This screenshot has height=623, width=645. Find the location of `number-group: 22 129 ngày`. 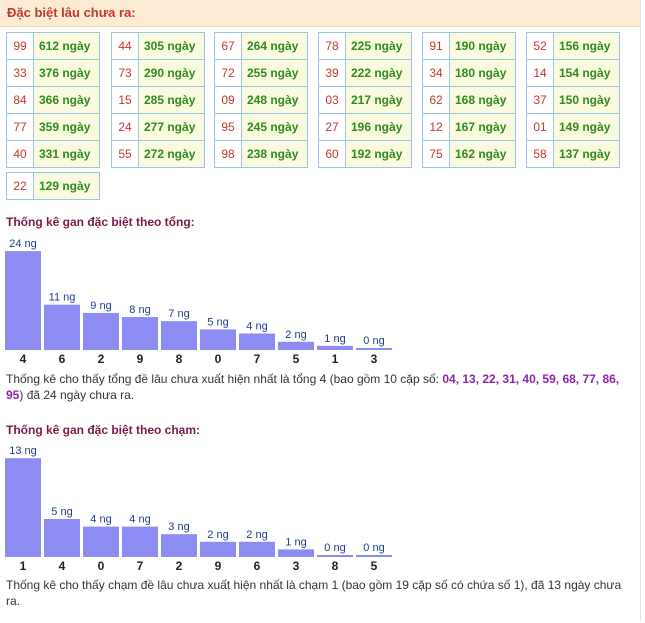

number-group: 22 129 ngày is located at coordinates (53, 186).